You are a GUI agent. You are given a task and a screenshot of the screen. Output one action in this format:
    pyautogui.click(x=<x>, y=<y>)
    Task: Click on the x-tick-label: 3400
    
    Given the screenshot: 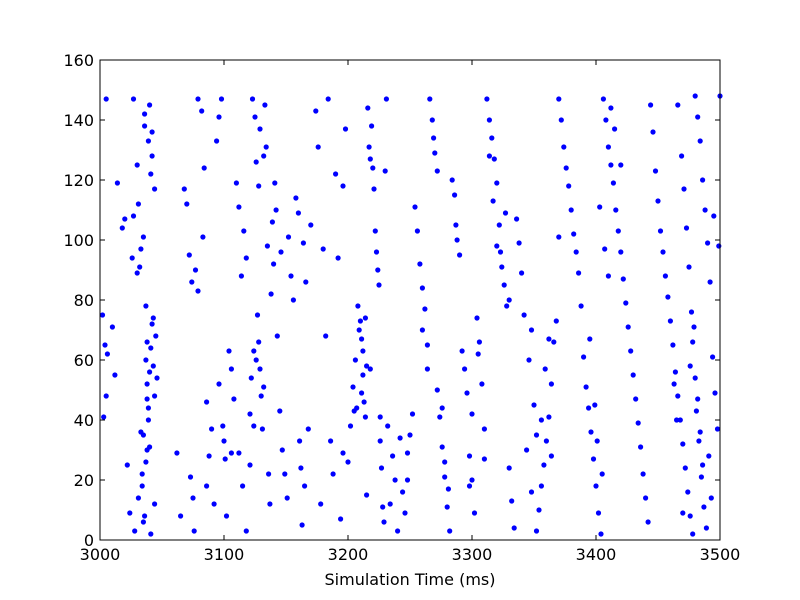 What is the action you would take?
    pyautogui.click(x=596, y=554)
    